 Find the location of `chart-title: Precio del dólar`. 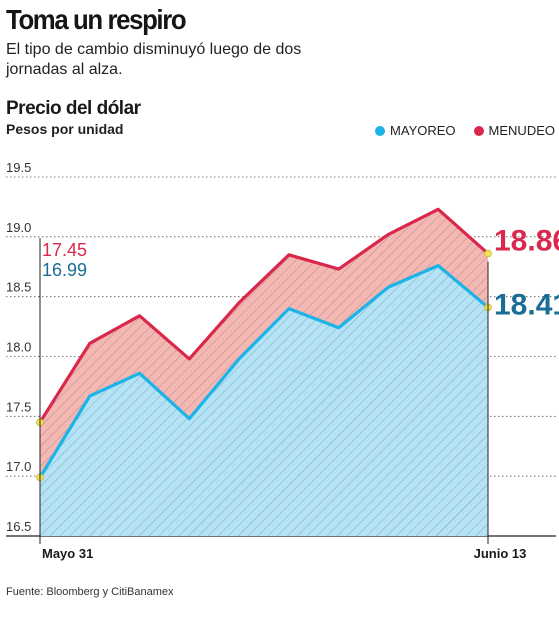

chart-title: Precio del dólar is located at coordinates (73, 108).